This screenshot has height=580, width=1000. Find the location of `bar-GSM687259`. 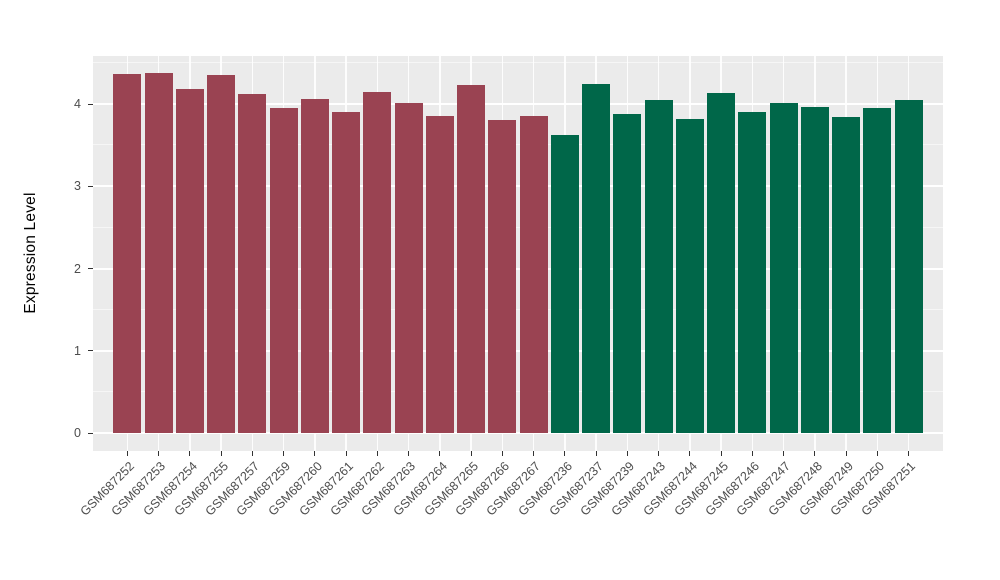

bar-GSM687259 is located at coordinates (283, 270).